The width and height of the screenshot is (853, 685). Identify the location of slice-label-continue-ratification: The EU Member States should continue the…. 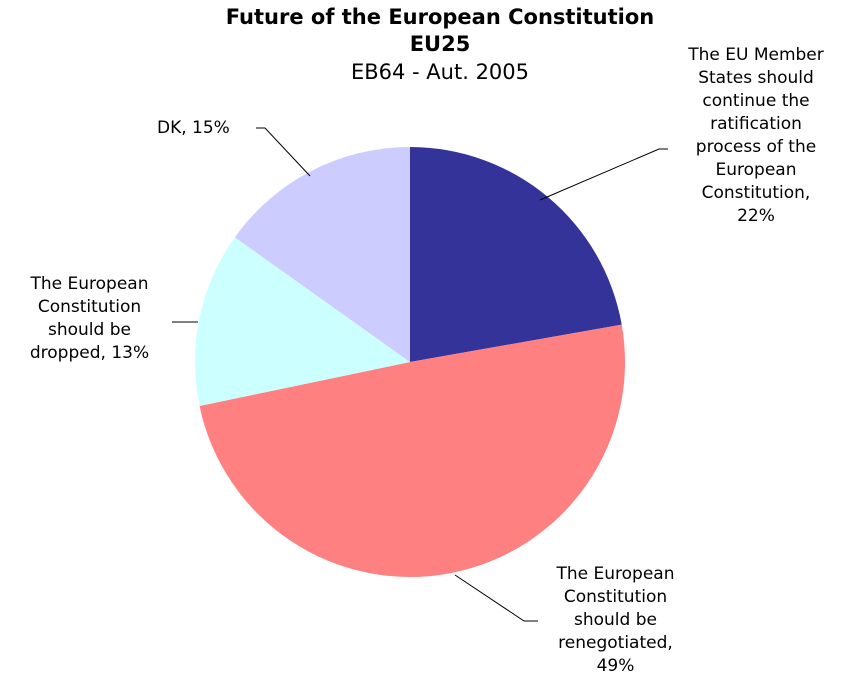
(756, 135).